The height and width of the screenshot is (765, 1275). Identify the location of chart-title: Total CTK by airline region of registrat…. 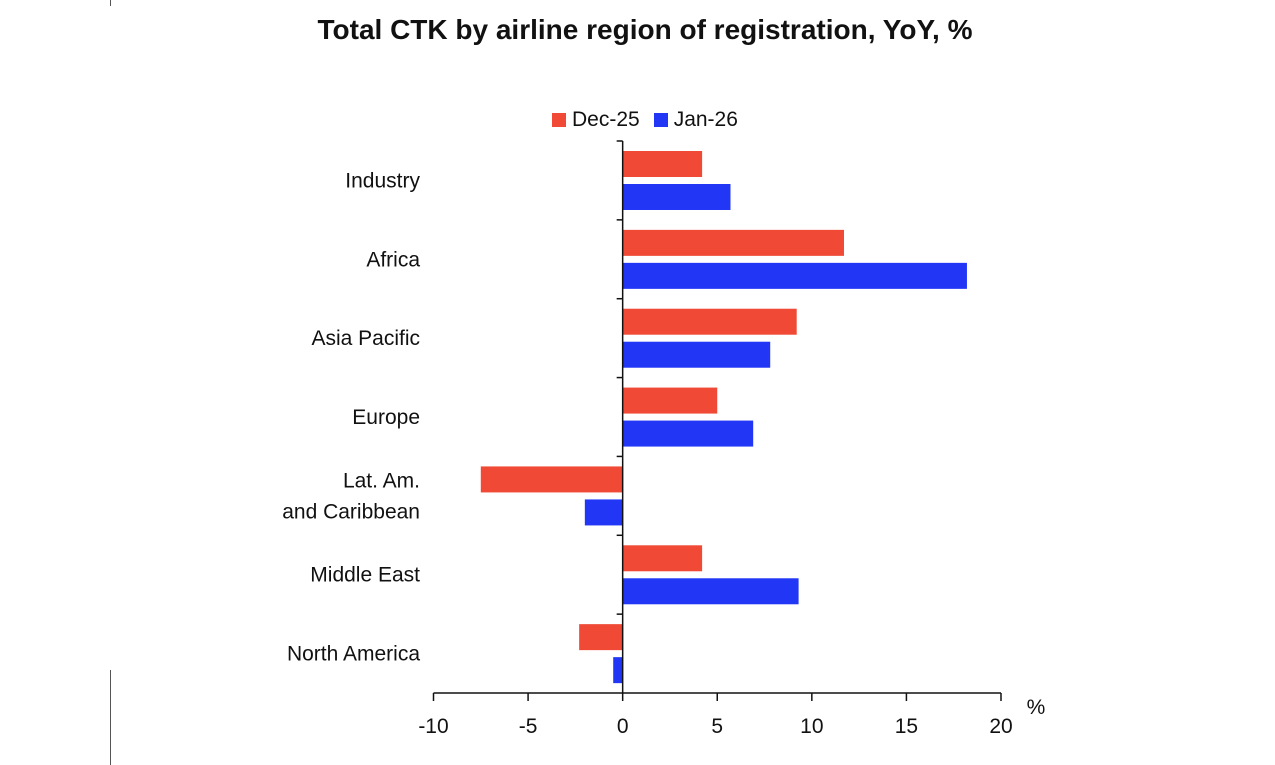
(645, 29).